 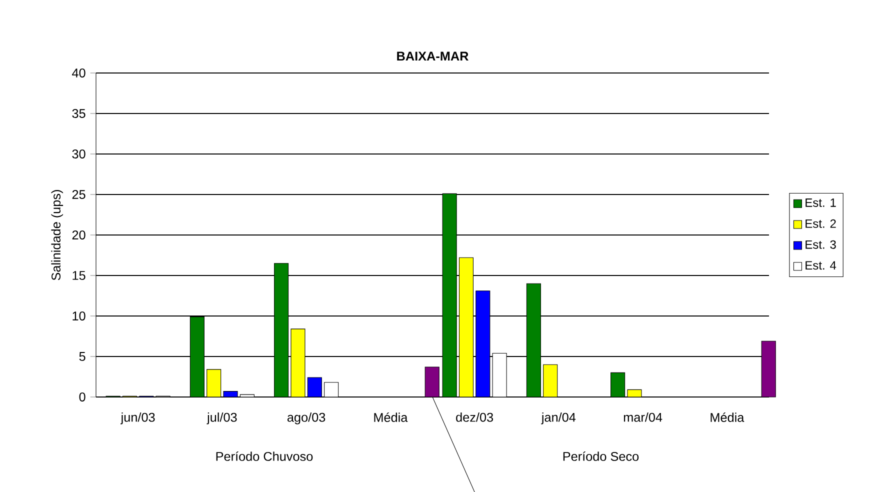 I want to click on x-tick-label: jul/03, so click(x=221, y=418).